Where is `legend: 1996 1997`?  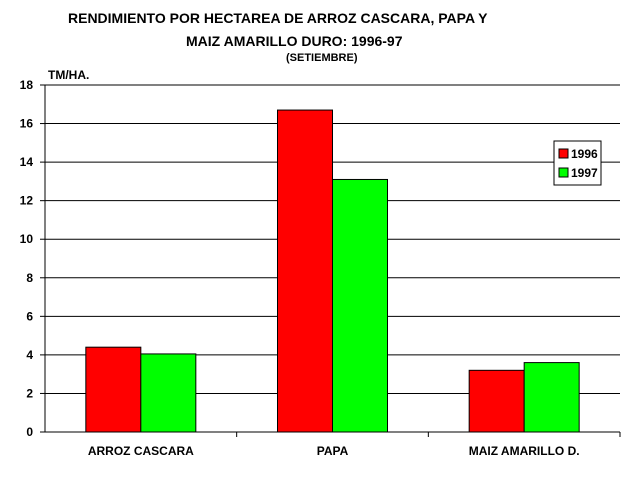 legend: 1996 1997 is located at coordinates (577, 163).